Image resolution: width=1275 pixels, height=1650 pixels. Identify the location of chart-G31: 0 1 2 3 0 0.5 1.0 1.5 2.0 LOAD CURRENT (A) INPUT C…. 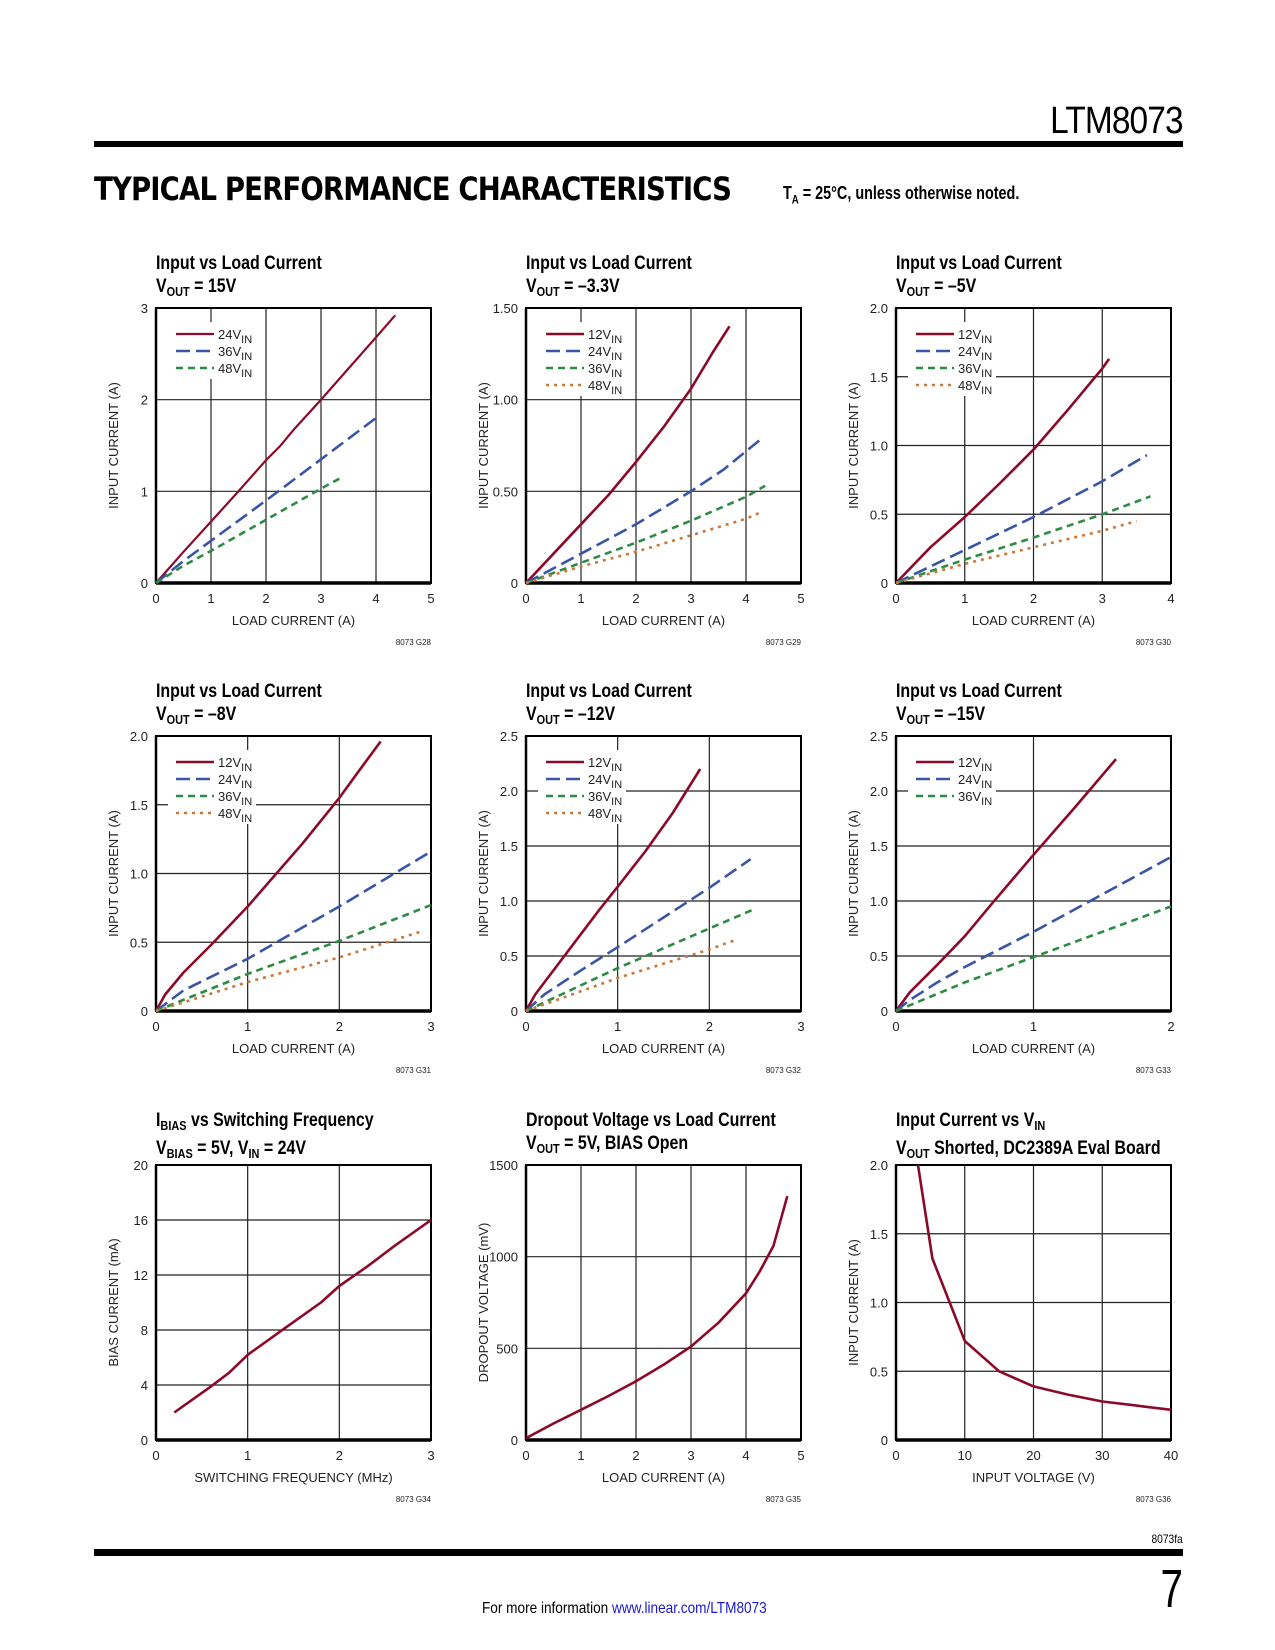
(270, 902).